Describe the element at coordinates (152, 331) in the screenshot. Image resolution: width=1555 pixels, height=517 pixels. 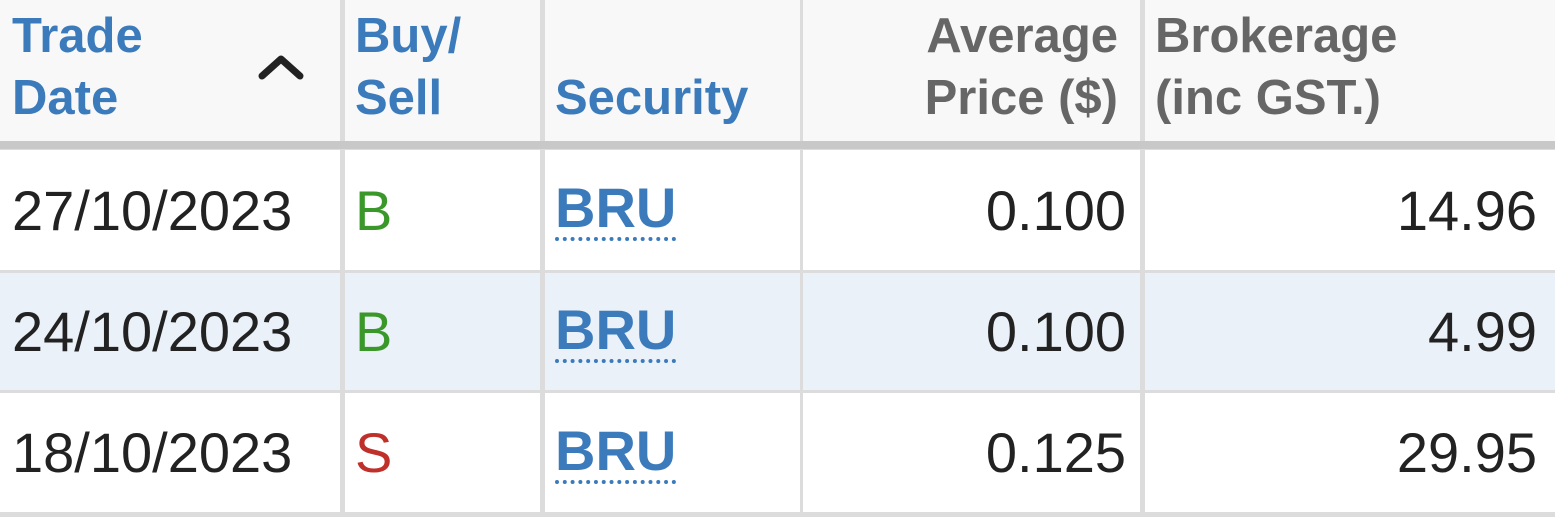
I see `trade-date-text: 24/10/2023` at that location.